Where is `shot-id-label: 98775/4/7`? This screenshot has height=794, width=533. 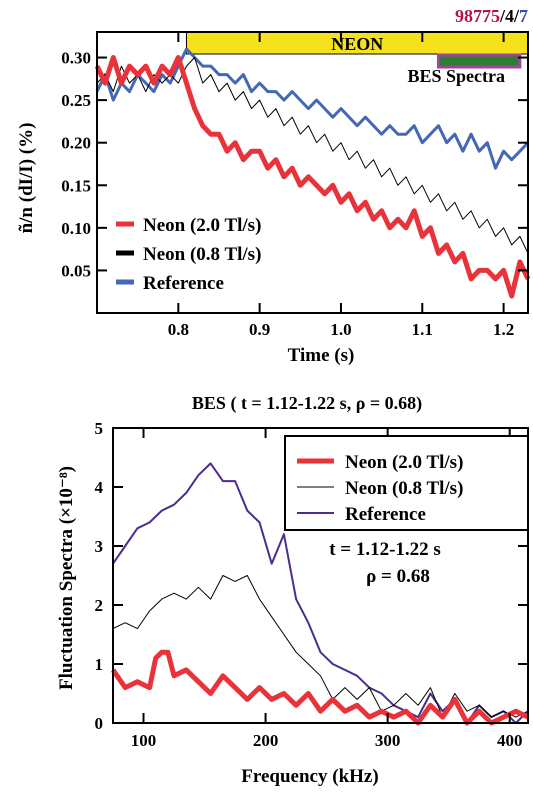
shot-id-label: 98775/4/7 is located at coordinates (491, 16).